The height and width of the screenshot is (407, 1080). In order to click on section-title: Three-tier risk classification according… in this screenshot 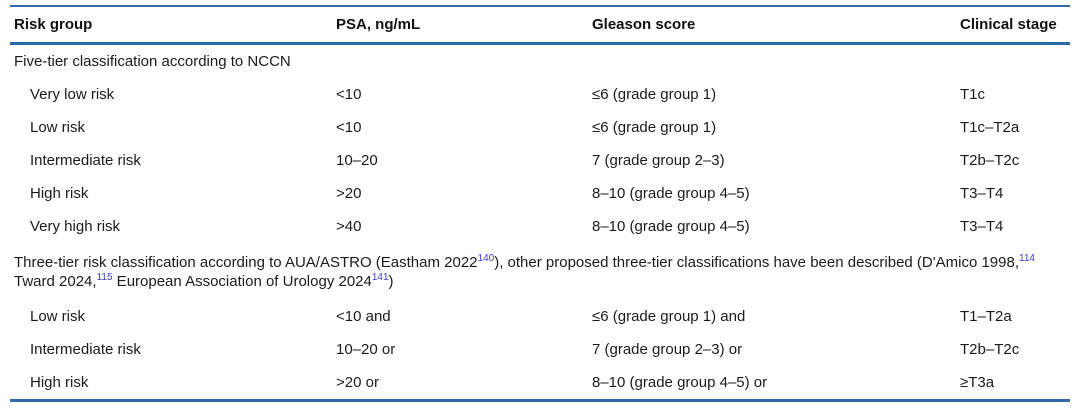, I will do `click(524, 272)`.